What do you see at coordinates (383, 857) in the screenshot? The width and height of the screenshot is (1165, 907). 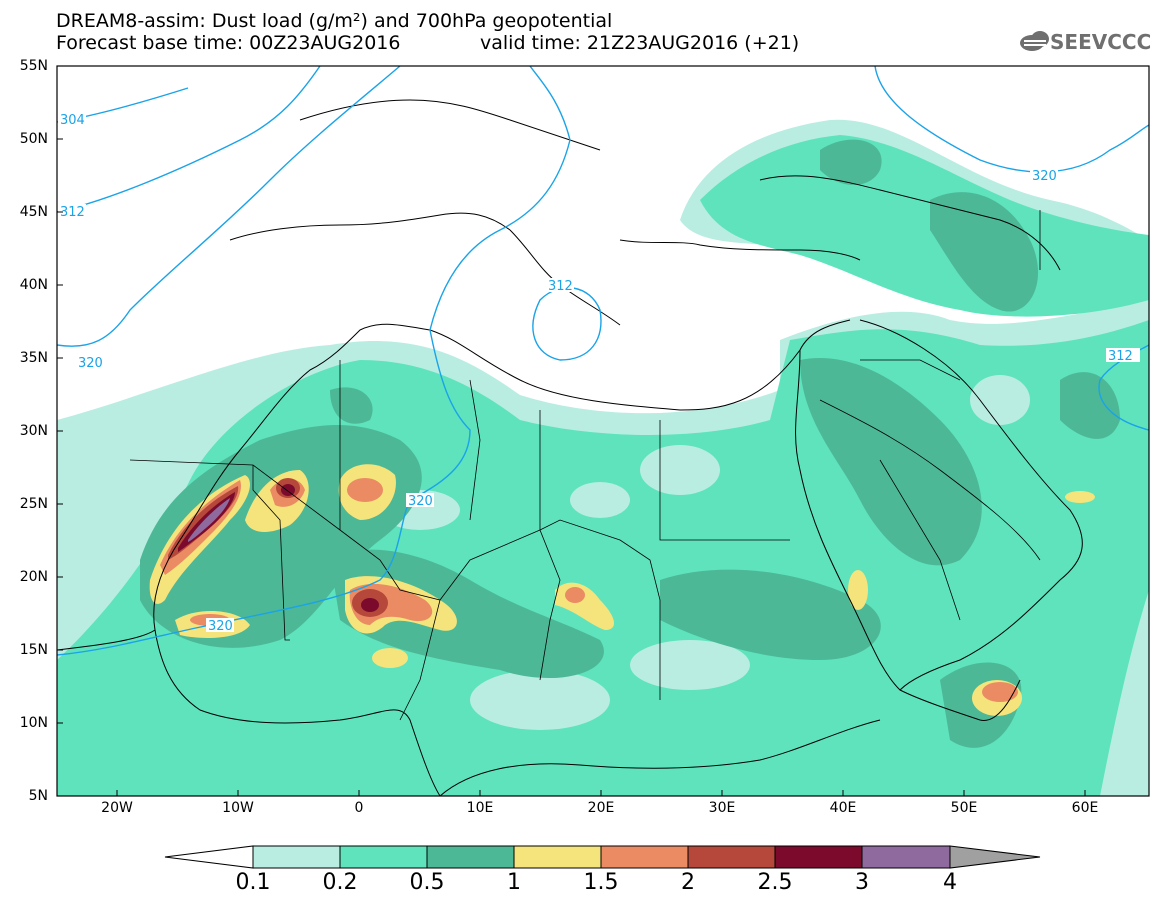 I see `colorbar-bin-0.2` at bounding box center [383, 857].